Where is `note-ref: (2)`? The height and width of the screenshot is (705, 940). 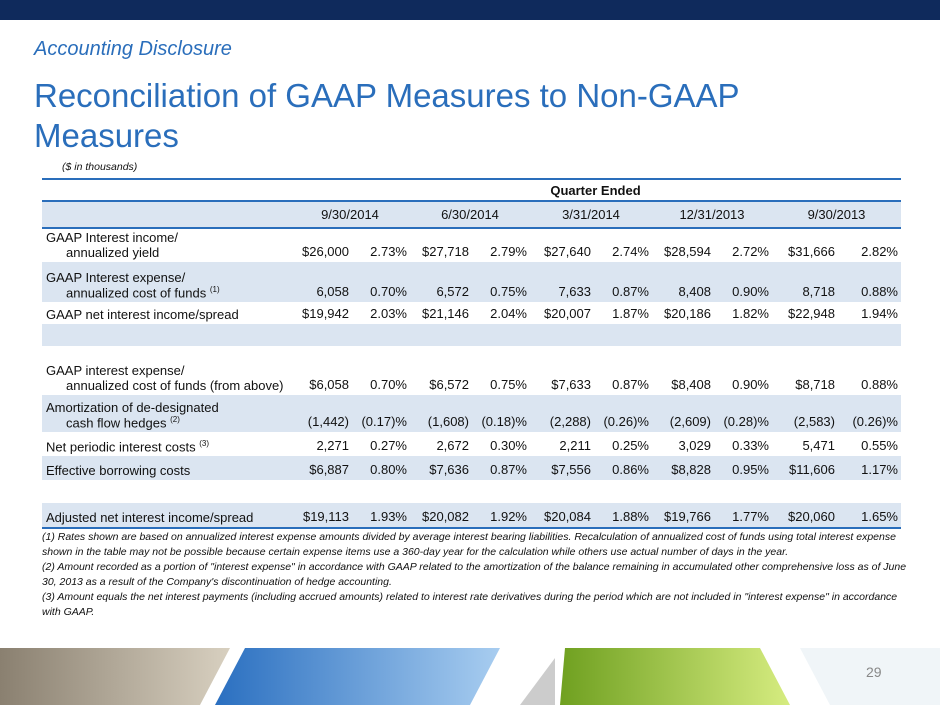 note-ref: (2) is located at coordinates (175, 419).